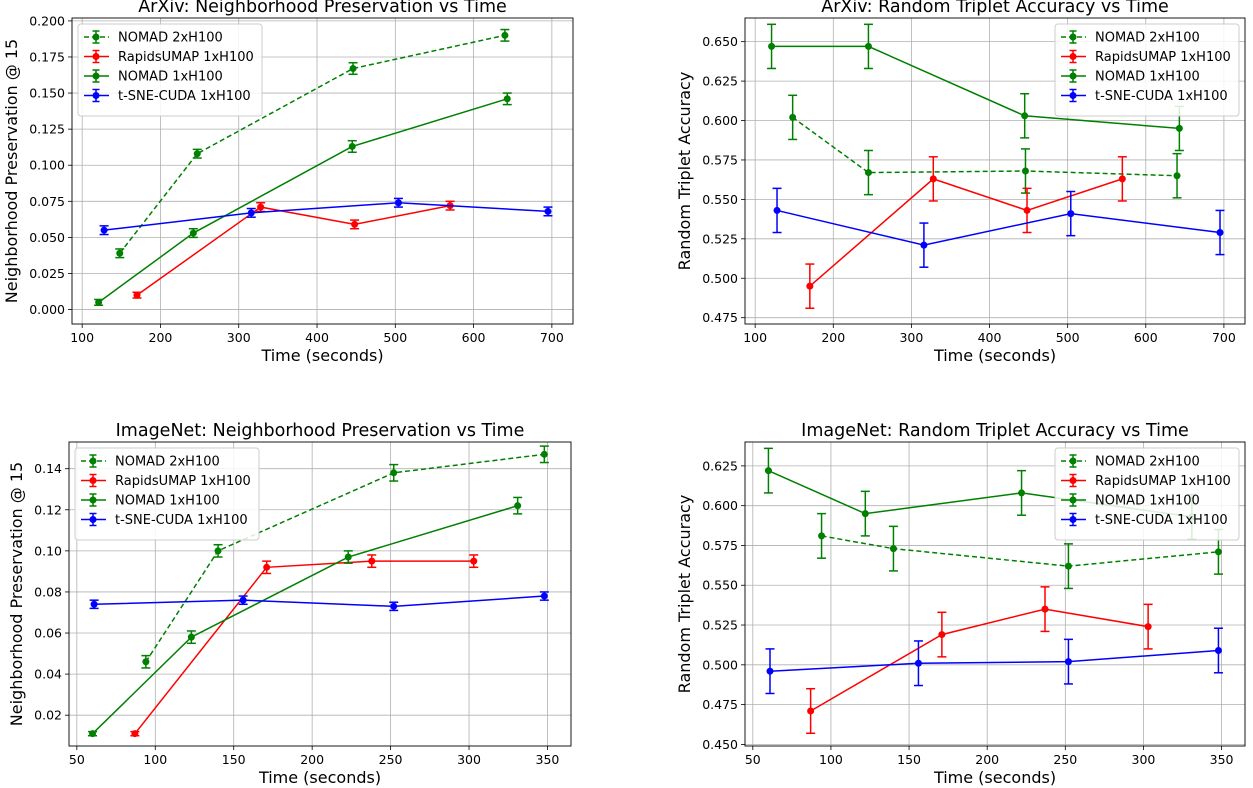 The width and height of the screenshot is (1253, 788). What do you see at coordinates (391, 759) in the screenshot?
I see `x-tick-label: 250` at bounding box center [391, 759].